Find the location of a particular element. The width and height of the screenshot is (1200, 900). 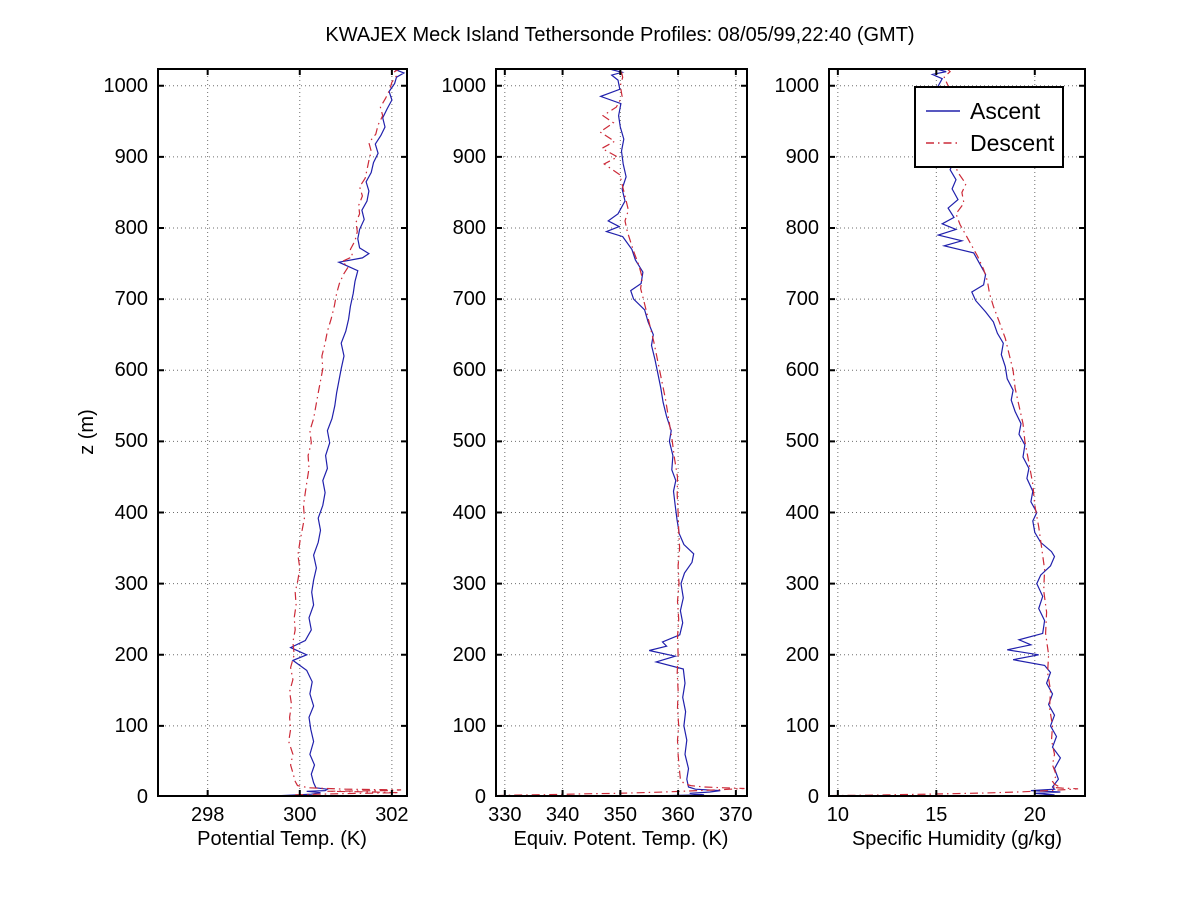

x-tick-label: 10 is located at coordinates (837, 815).